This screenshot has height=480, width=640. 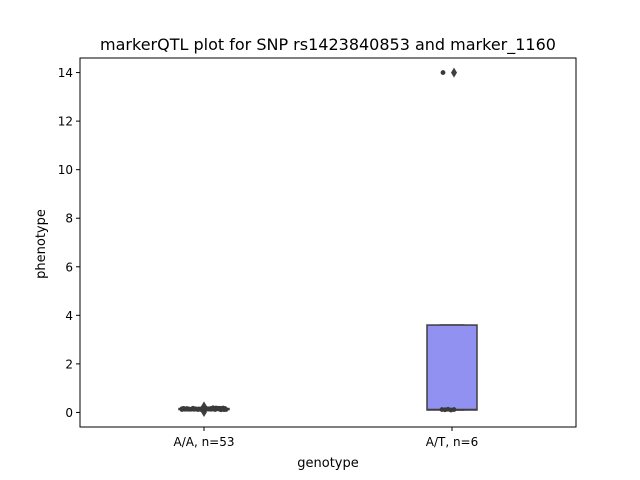 What do you see at coordinates (454, 72) in the screenshot?
I see `flier` at bounding box center [454, 72].